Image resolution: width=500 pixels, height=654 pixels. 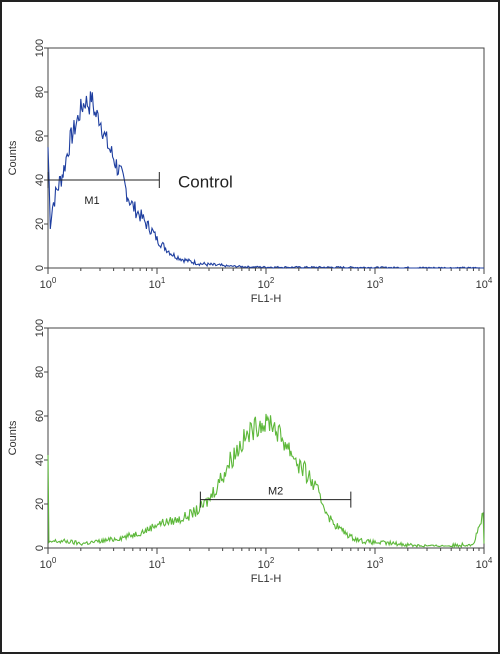 I want to click on gate-label: M2, so click(x=275, y=492).